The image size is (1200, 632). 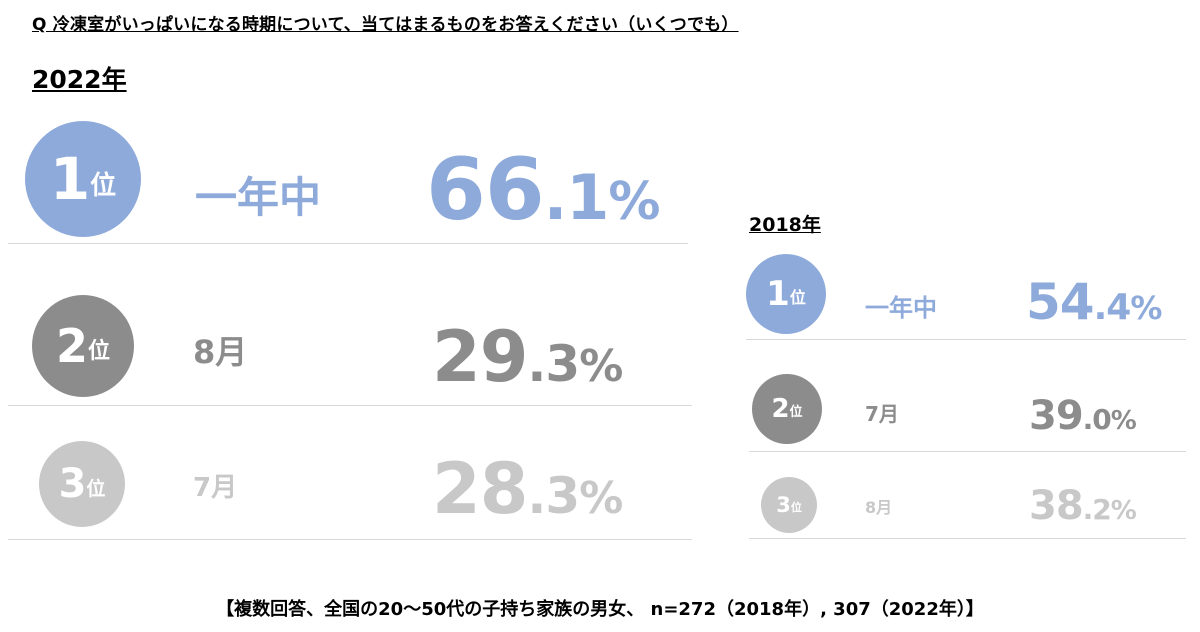 What do you see at coordinates (901, 308) in the screenshot?
I see `item-label-2018-1: 一年中` at bounding box center [901, 308].